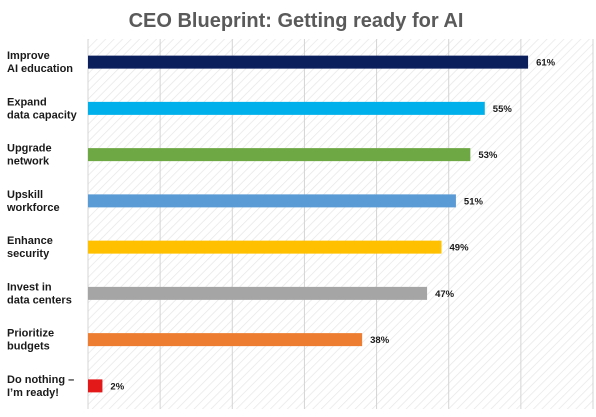 The width and height of the screenshot is (596, 417). Describe the element at coordinates (25, 195) in the screenshot. I see `category-label-line: Upskill` at that location.